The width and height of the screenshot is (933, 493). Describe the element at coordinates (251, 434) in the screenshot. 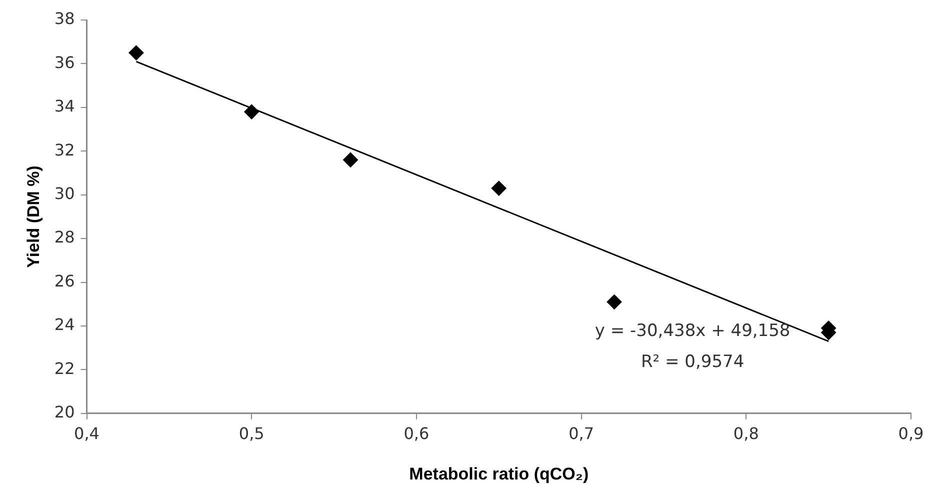

I see `x-tick-label: 0,5` at that location.